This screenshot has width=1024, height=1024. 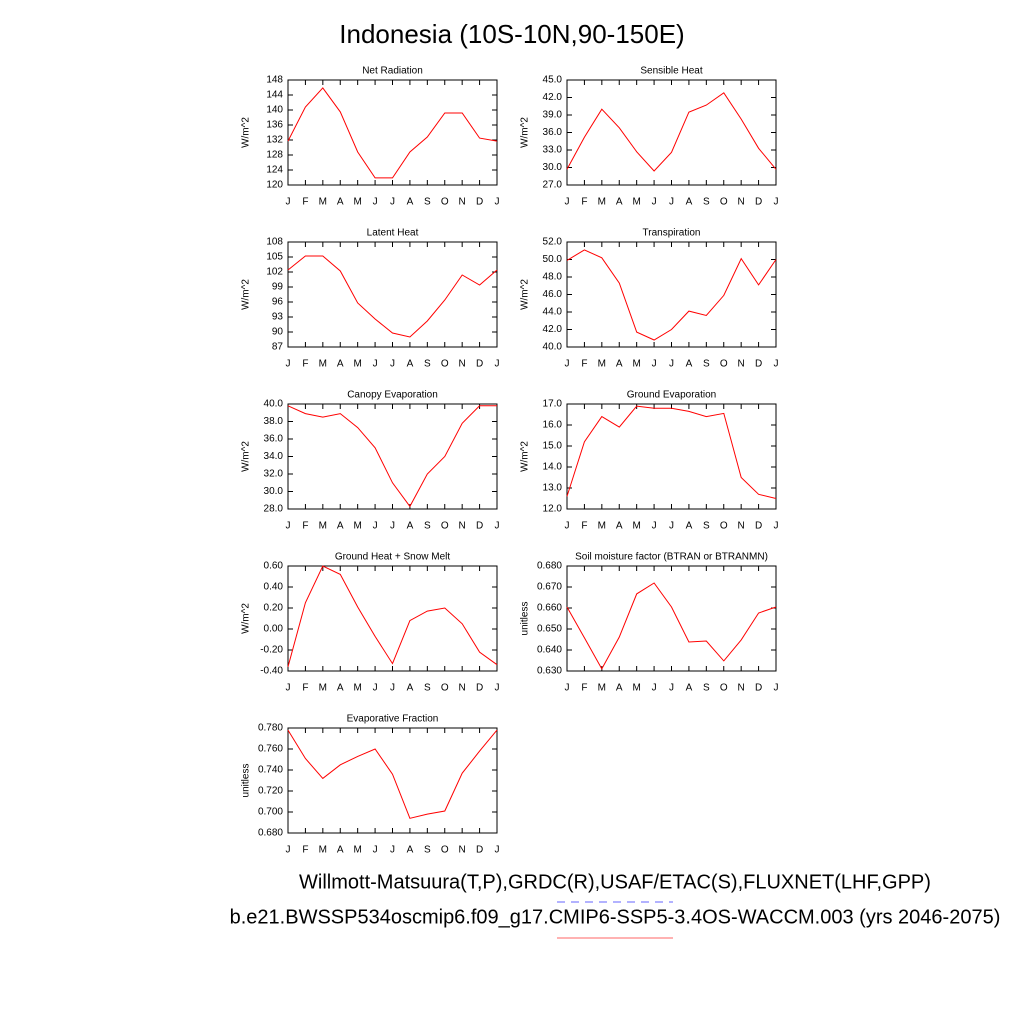 I want to click on y-tick-label: 52.0, so click(x=553, y=242).